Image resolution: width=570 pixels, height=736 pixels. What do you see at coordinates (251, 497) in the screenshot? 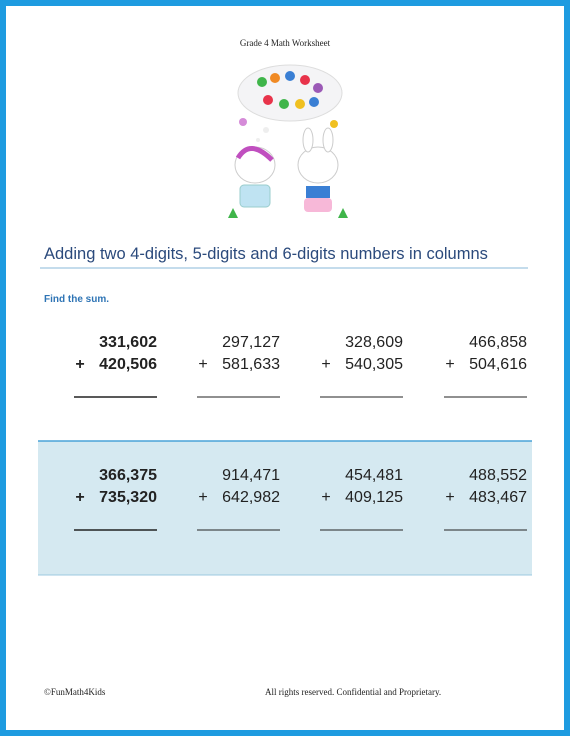
I see `addend-bottom: 642,982` at bounding box center [251, 497].